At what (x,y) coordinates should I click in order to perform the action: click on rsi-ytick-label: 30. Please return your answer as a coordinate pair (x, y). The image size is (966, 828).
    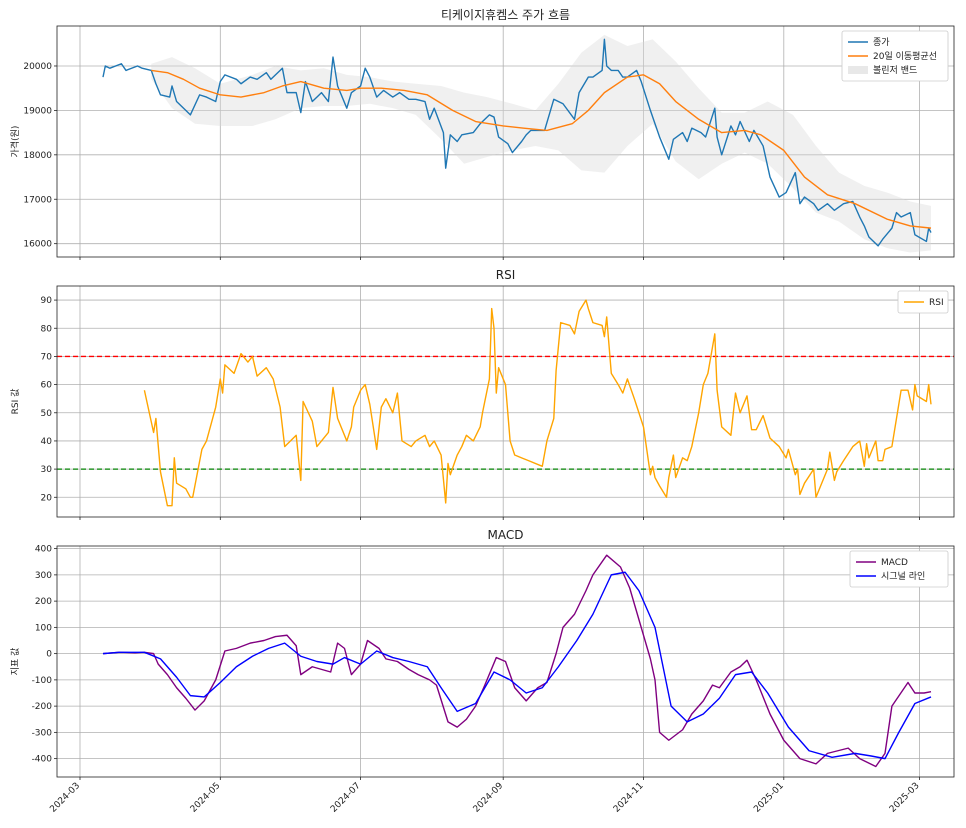
    Looking at the image, I should click on (47, 470).